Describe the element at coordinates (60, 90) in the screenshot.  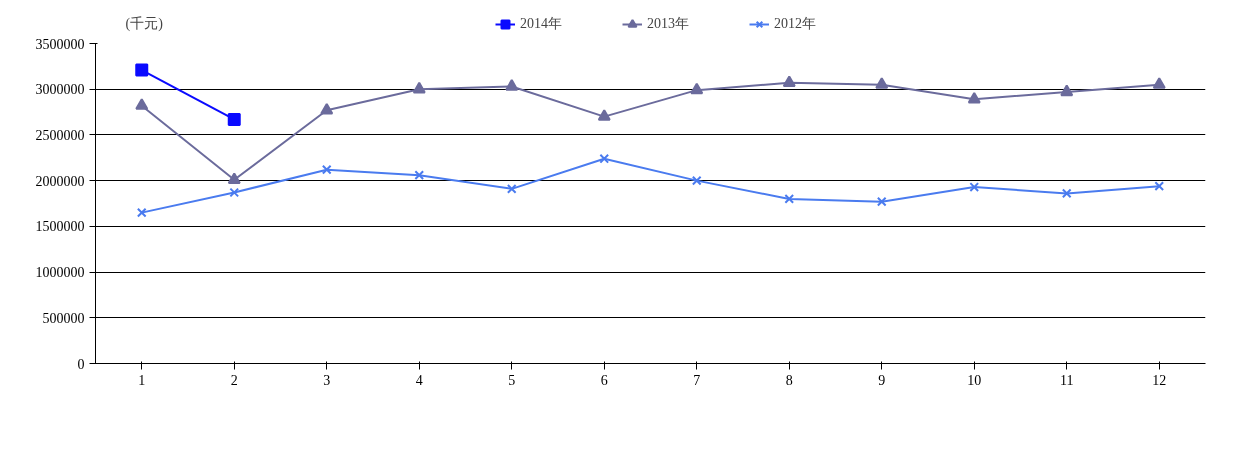
I see `y-tick-label: 3000000` at that location.